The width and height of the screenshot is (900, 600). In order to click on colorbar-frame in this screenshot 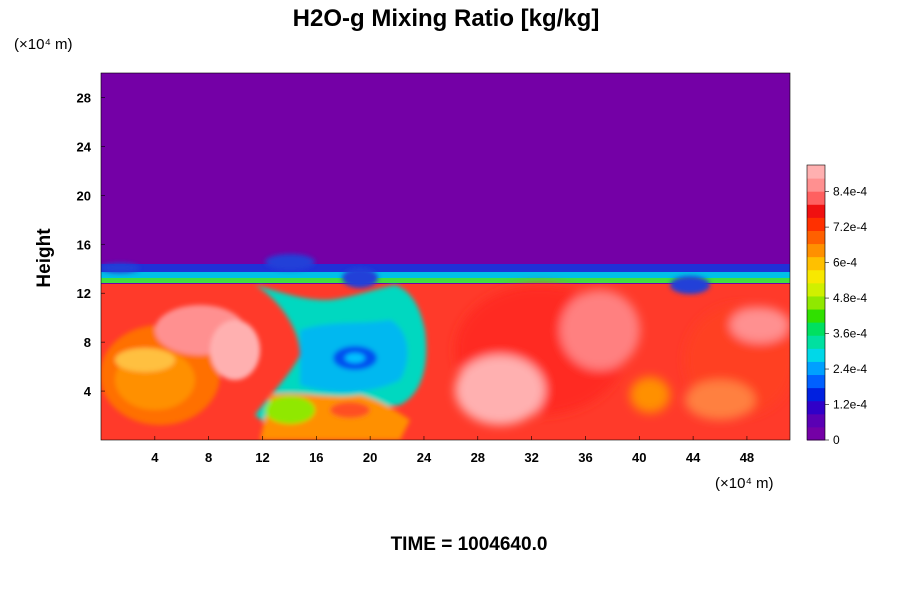, I will do `click(816, 302)`.